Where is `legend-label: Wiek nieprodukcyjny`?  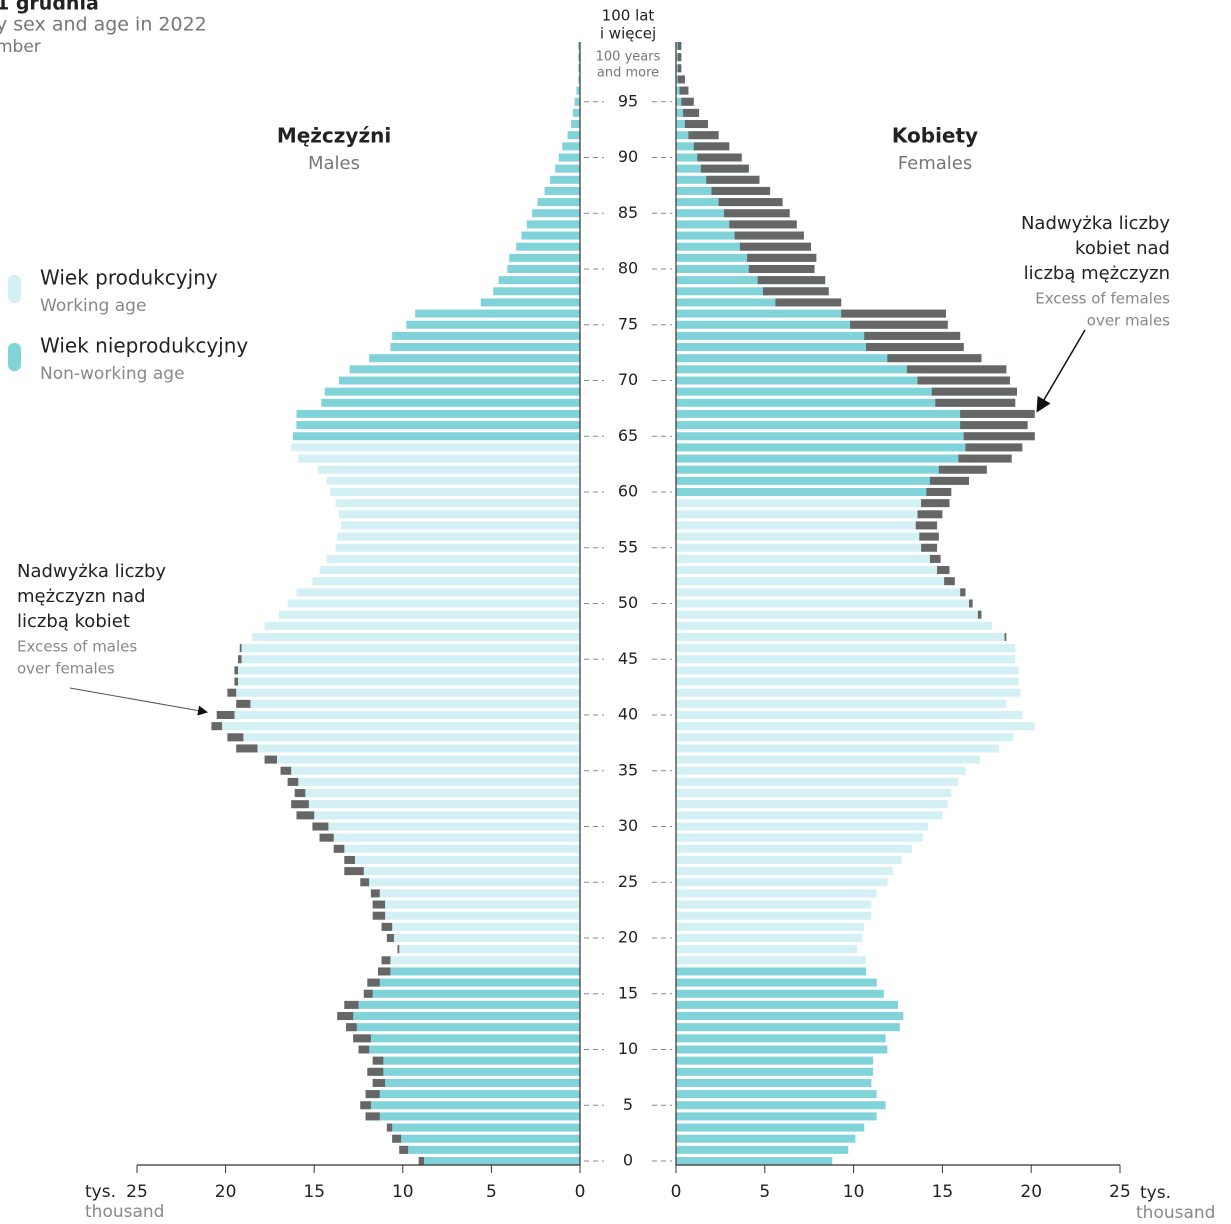 legend-label: Wiek nieprodukcyjny is located at coordinates (144, 346).